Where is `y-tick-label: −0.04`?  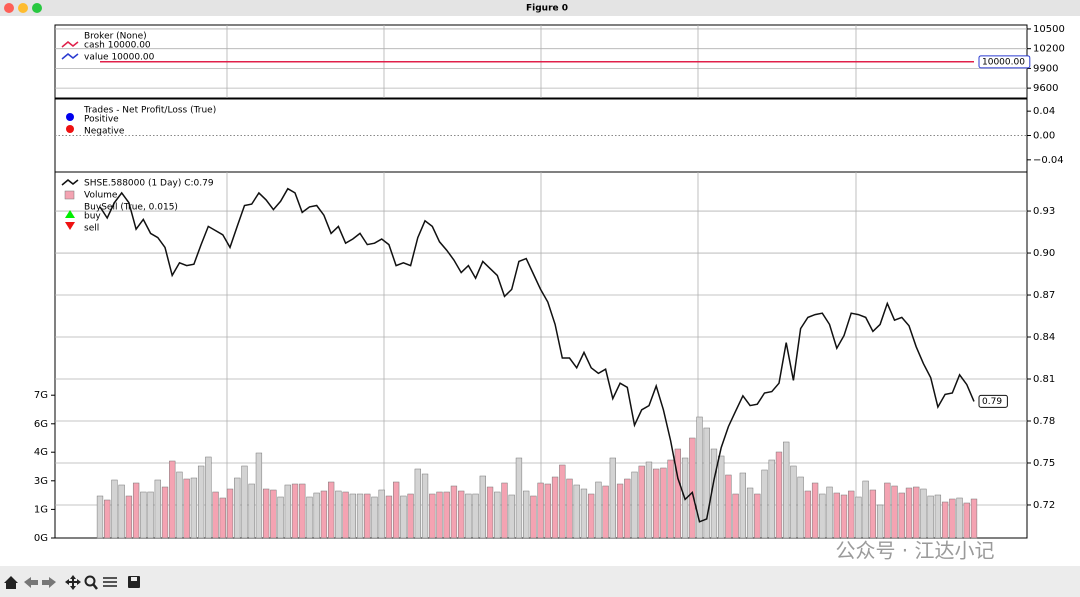
y-tick-label: −0.04 is located at coordinates (1048, 160).